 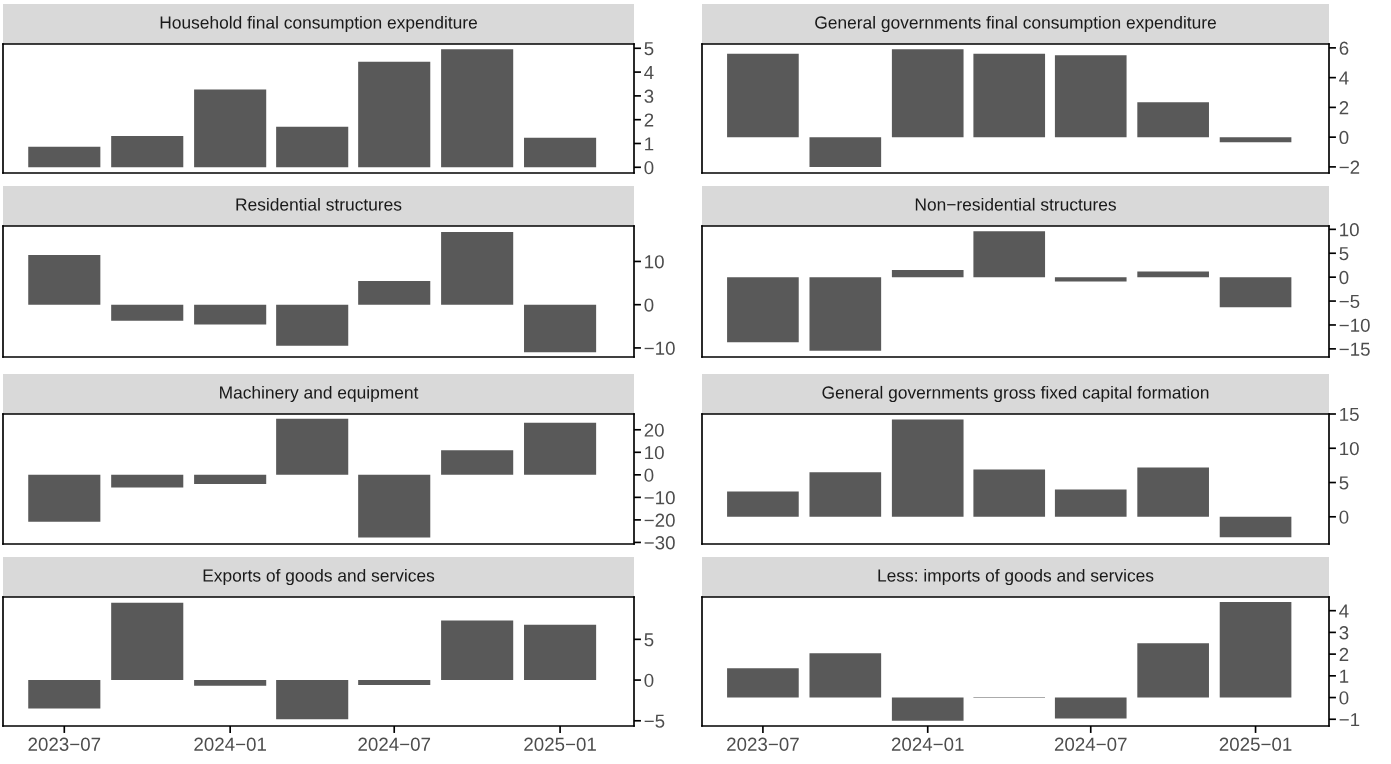 I want to click on chart-title: General governments gross fixed capital formation, so click(x=1015, y=394).